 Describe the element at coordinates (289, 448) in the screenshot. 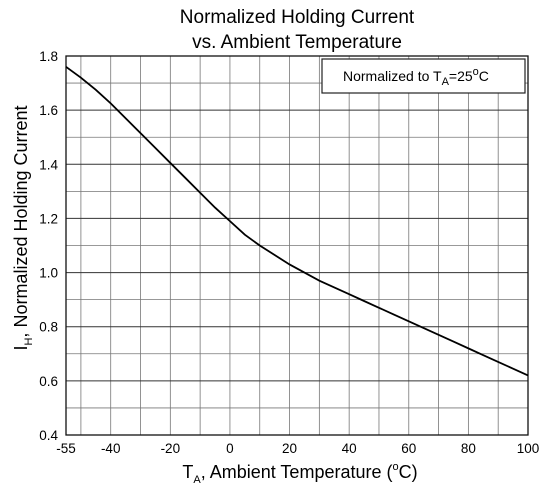

I see `x-tick-label: 20` at that location.